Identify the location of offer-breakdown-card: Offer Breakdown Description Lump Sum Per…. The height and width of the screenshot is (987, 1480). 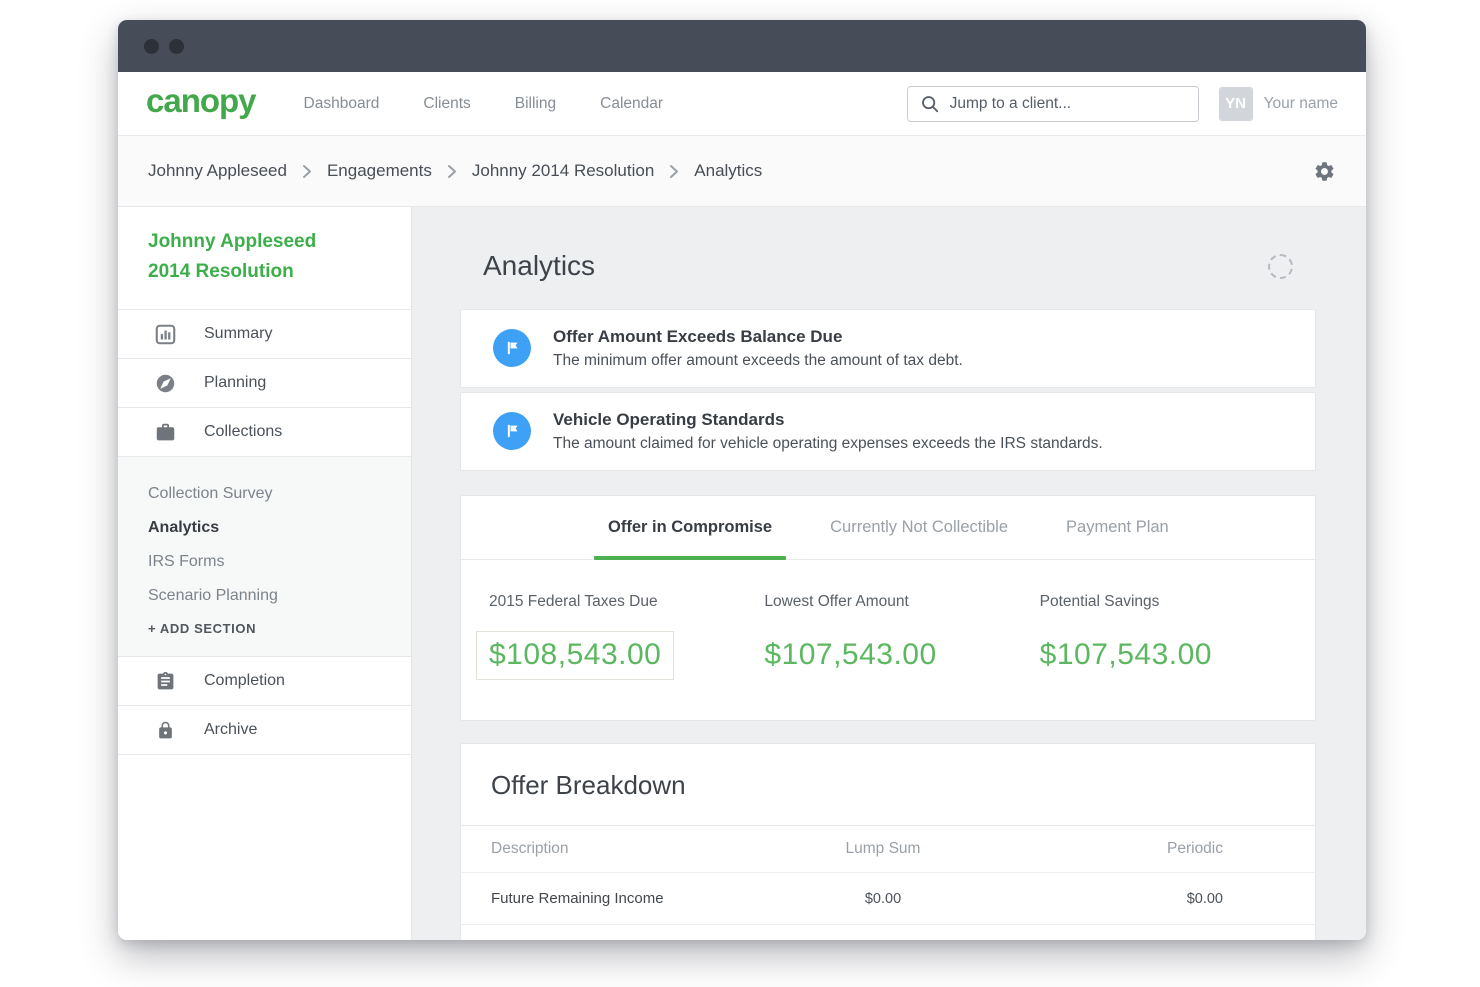
(888, 841).